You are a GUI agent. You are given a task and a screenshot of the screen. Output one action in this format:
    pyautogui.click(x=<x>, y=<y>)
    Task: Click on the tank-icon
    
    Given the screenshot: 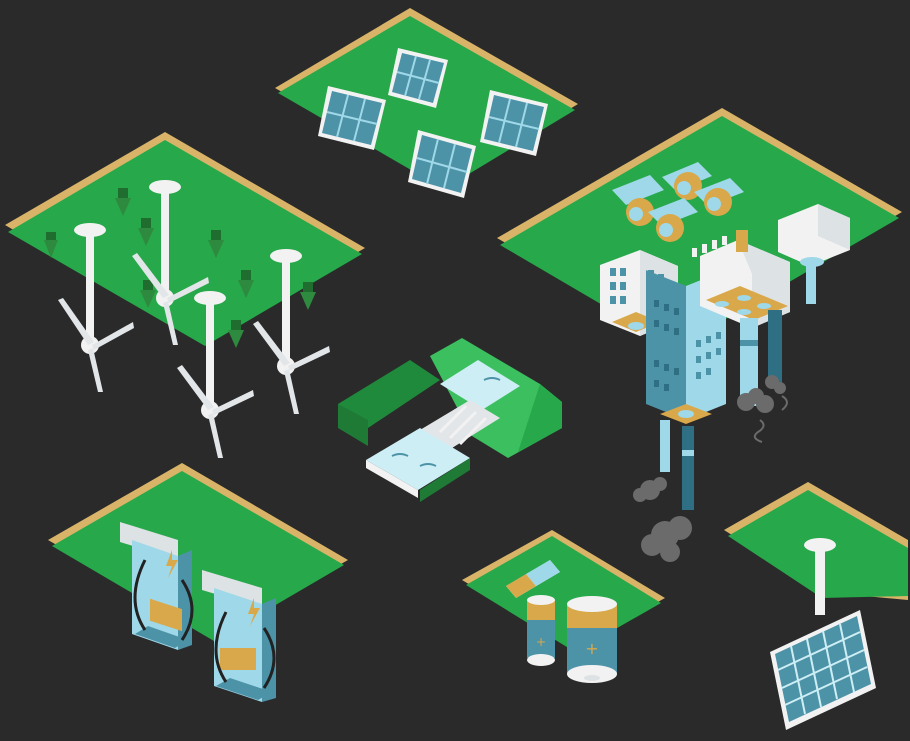 What is the action you would take?
    pyautogui.click(x=678, y=202)
    